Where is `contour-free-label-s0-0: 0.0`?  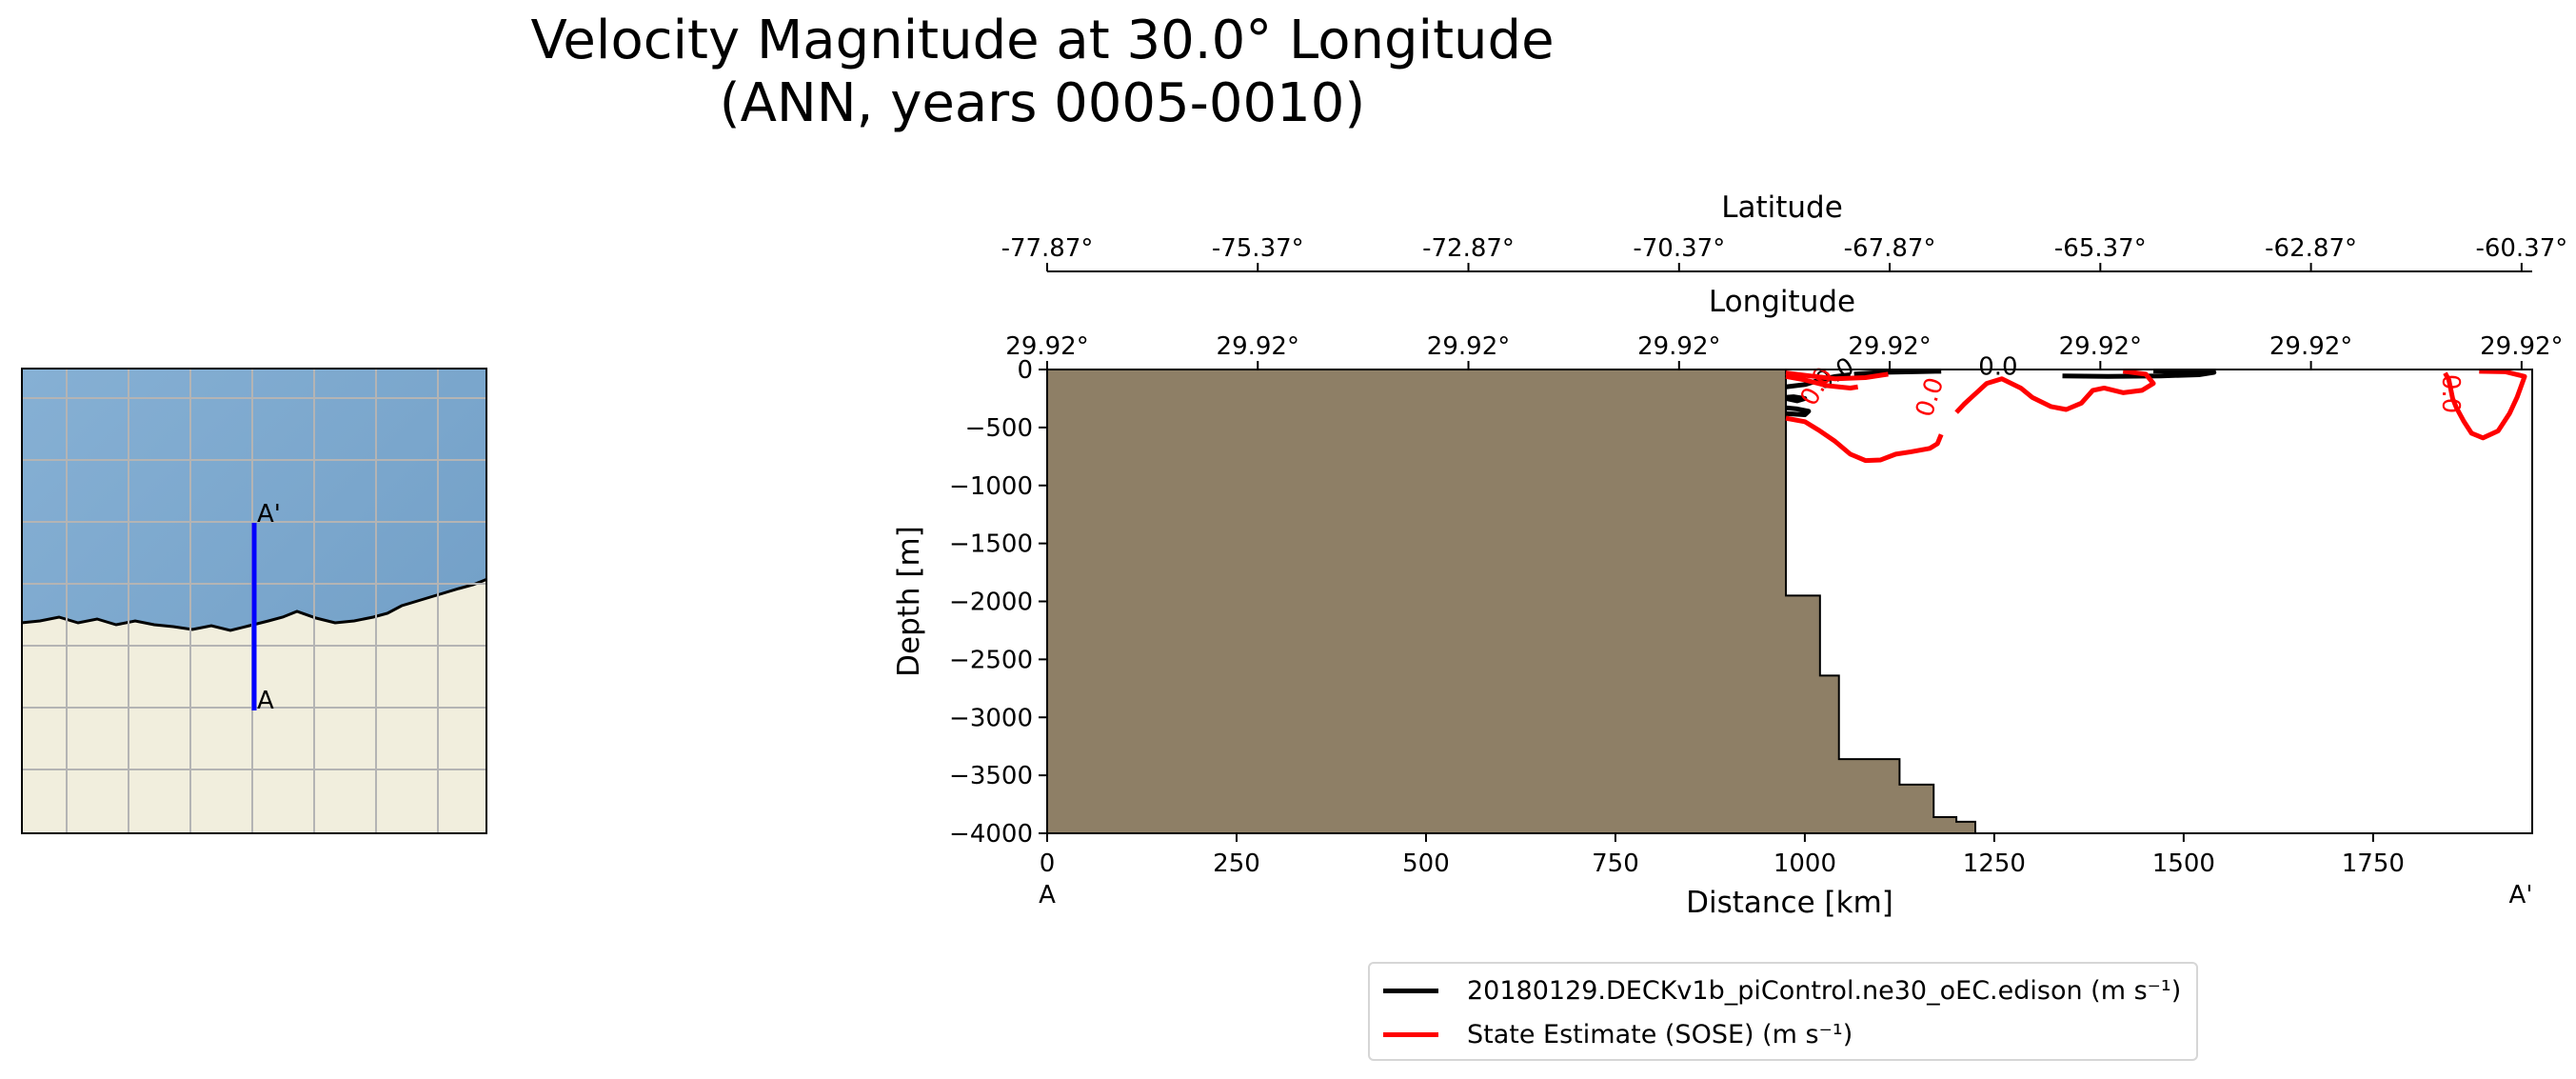
contour-free-label-s0-0: 0.0 is located at coordinates (1998, 366).